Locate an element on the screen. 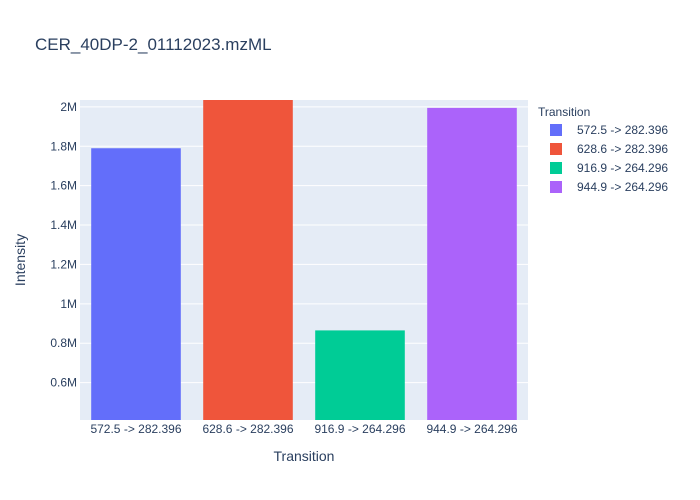  legend-entry: 572.5 -> 282.396 is located at coordinates (622, 130).